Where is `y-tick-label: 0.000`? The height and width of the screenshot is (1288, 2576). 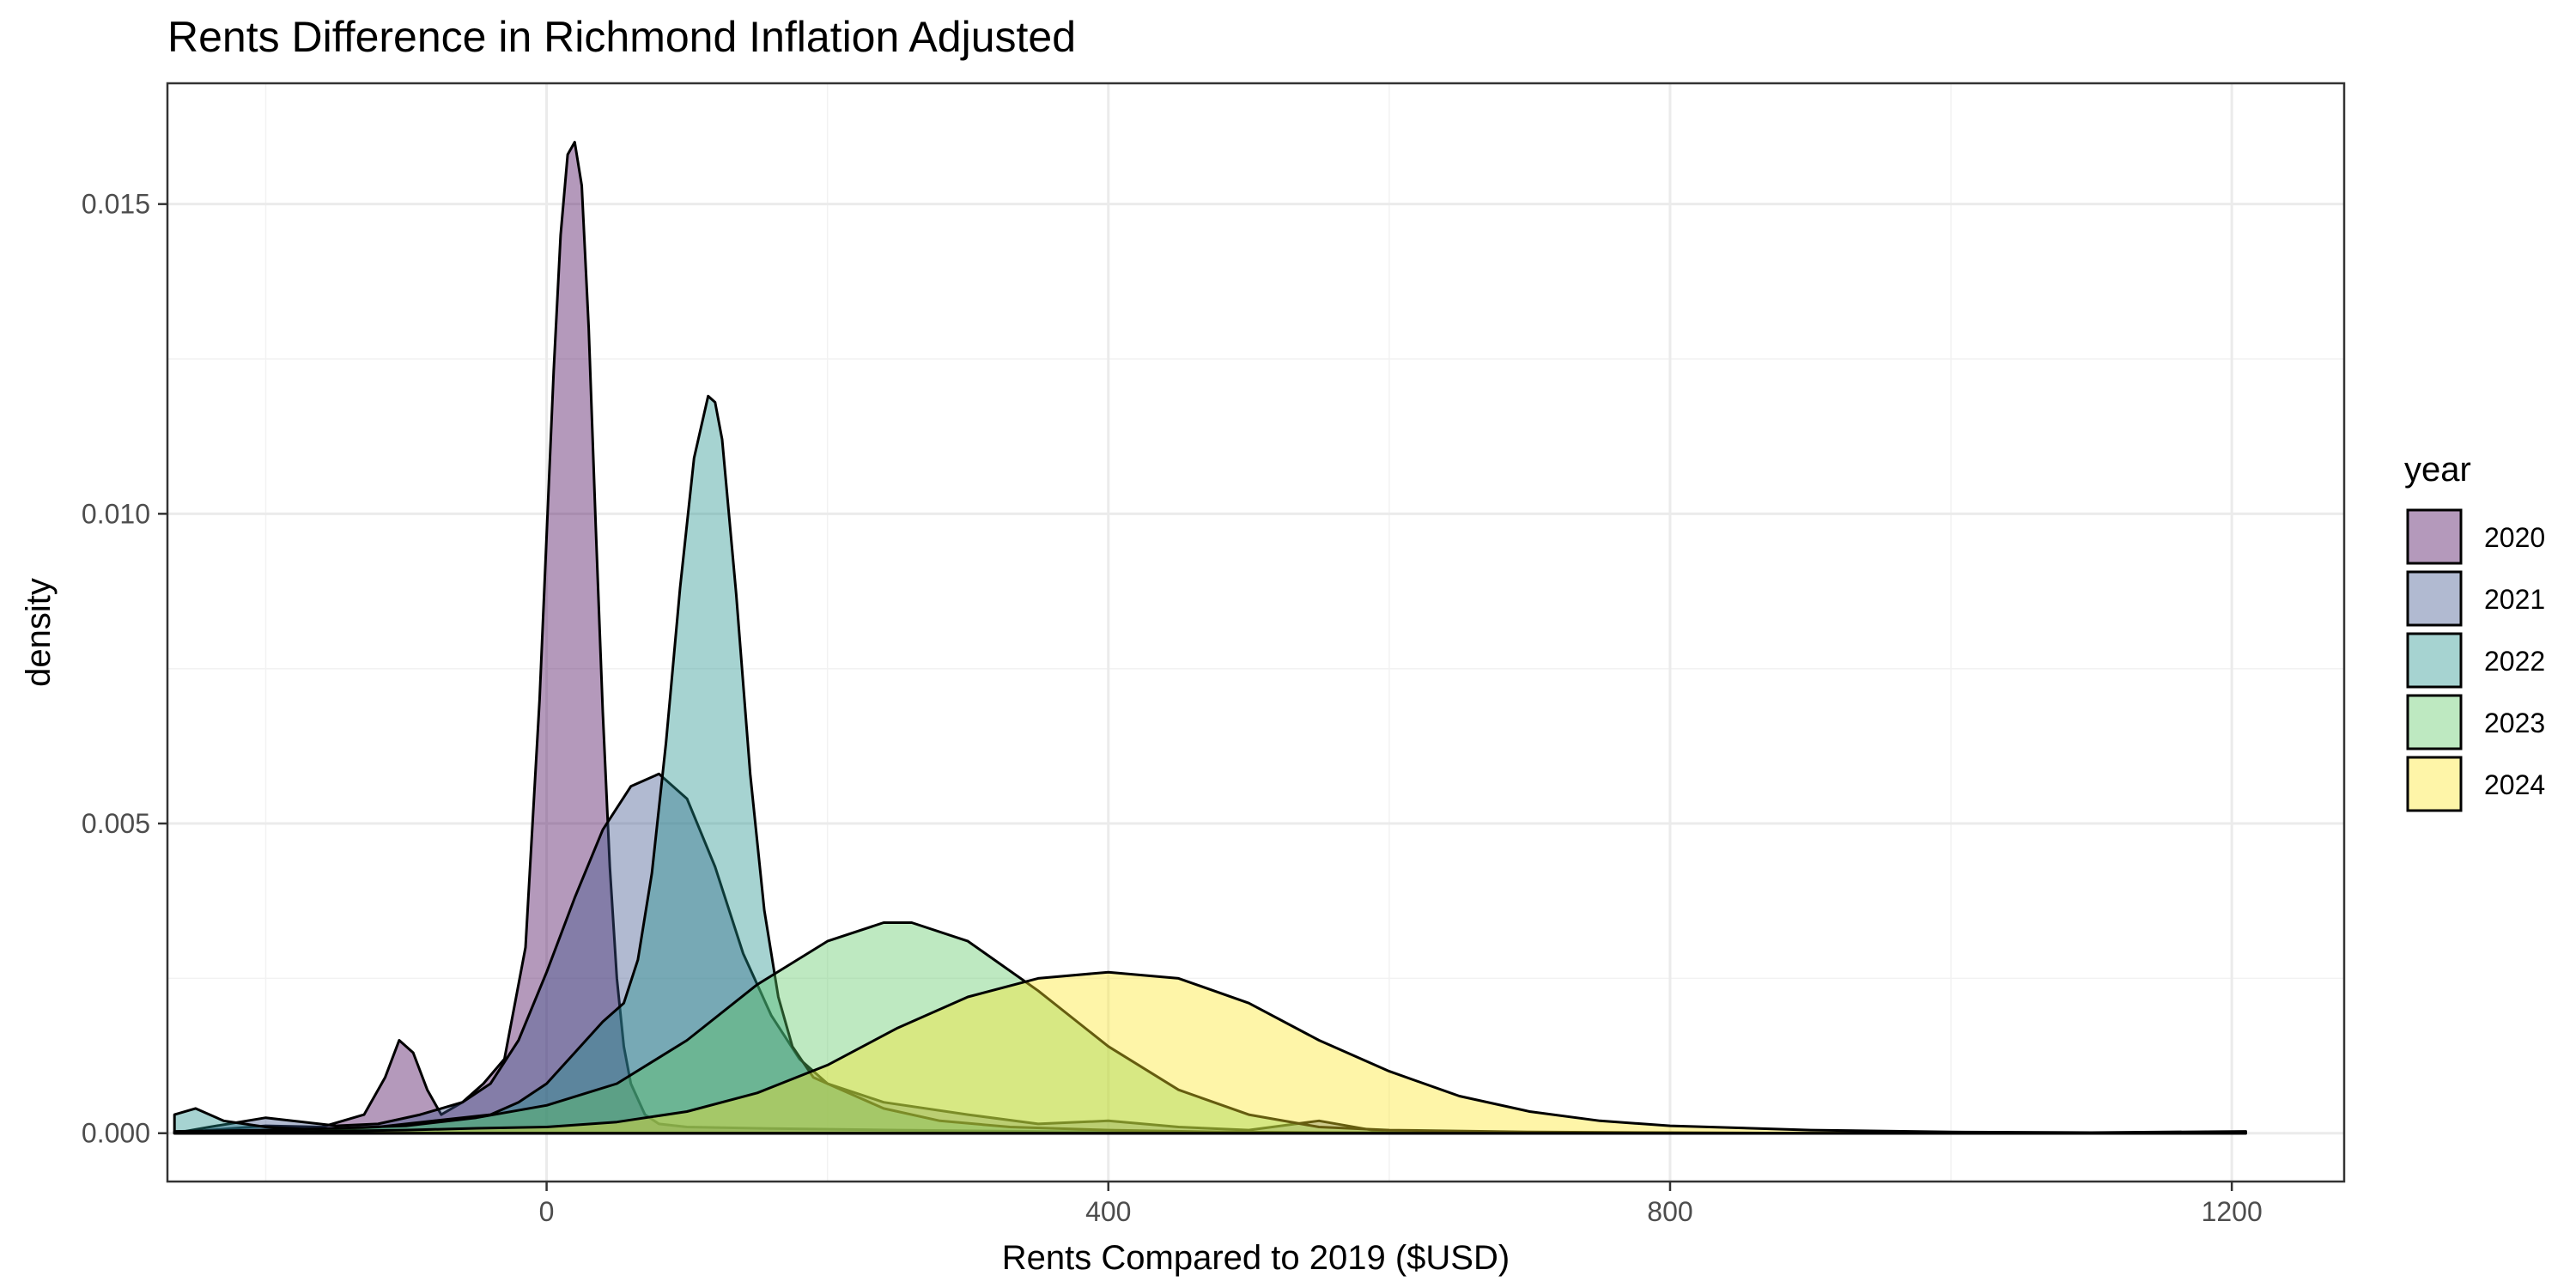 y-tick-label: 0.000 is located at coordinates (116, 1133).